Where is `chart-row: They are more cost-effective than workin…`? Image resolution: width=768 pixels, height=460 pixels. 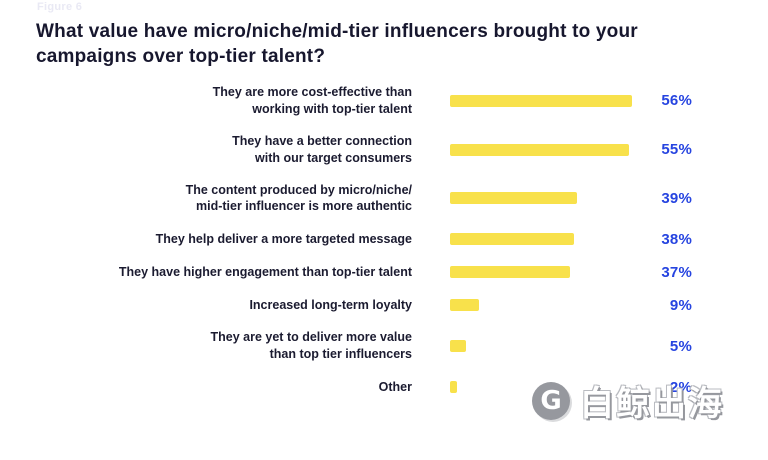 chart-row: They are more cost-effective than workin… is located at coordinates (364, 101).